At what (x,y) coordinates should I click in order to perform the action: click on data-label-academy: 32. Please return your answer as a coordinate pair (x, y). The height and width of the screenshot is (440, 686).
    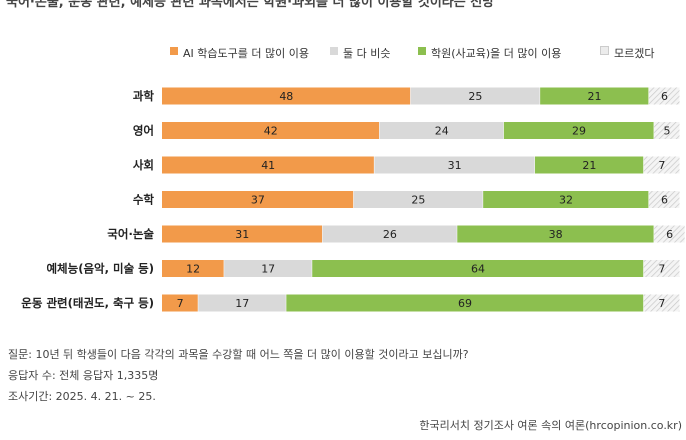
    Looking at the image, I should click on (566, 200).